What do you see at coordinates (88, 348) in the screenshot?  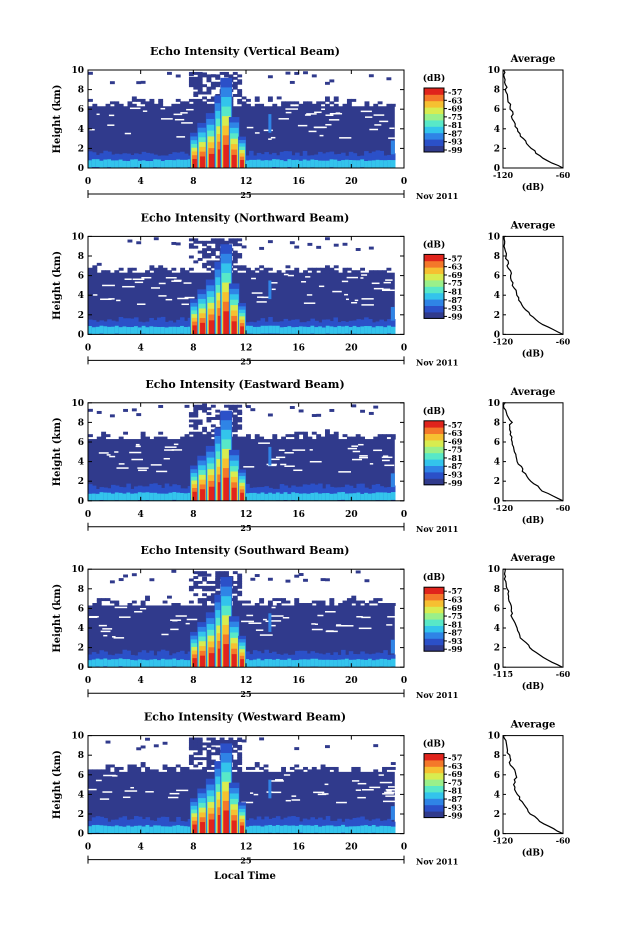 I see `x-tick-label: 0` at bounding box center [88, 348].